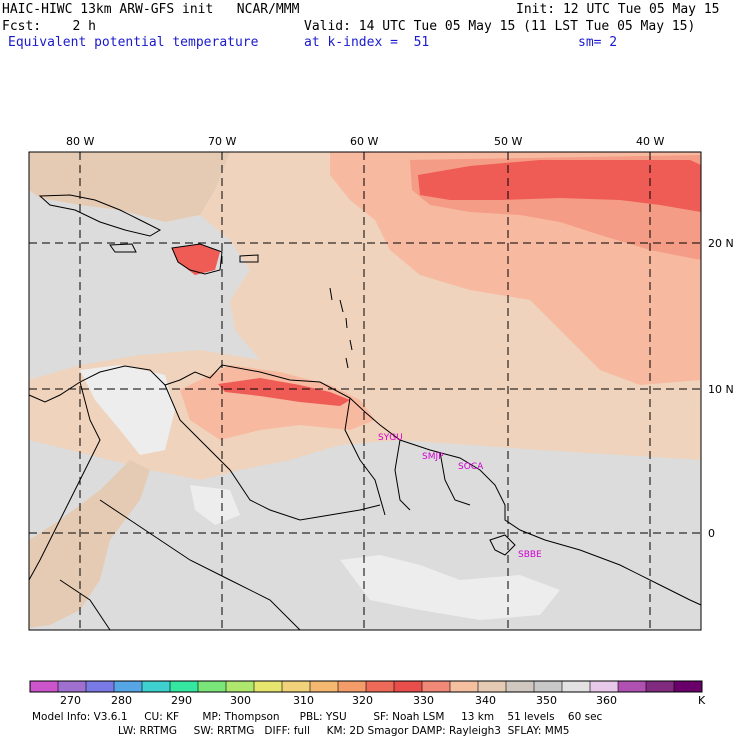 This screenshot has width=740, height=740. I want to click on lon-label-70w: 70 W, so click(222, 141).